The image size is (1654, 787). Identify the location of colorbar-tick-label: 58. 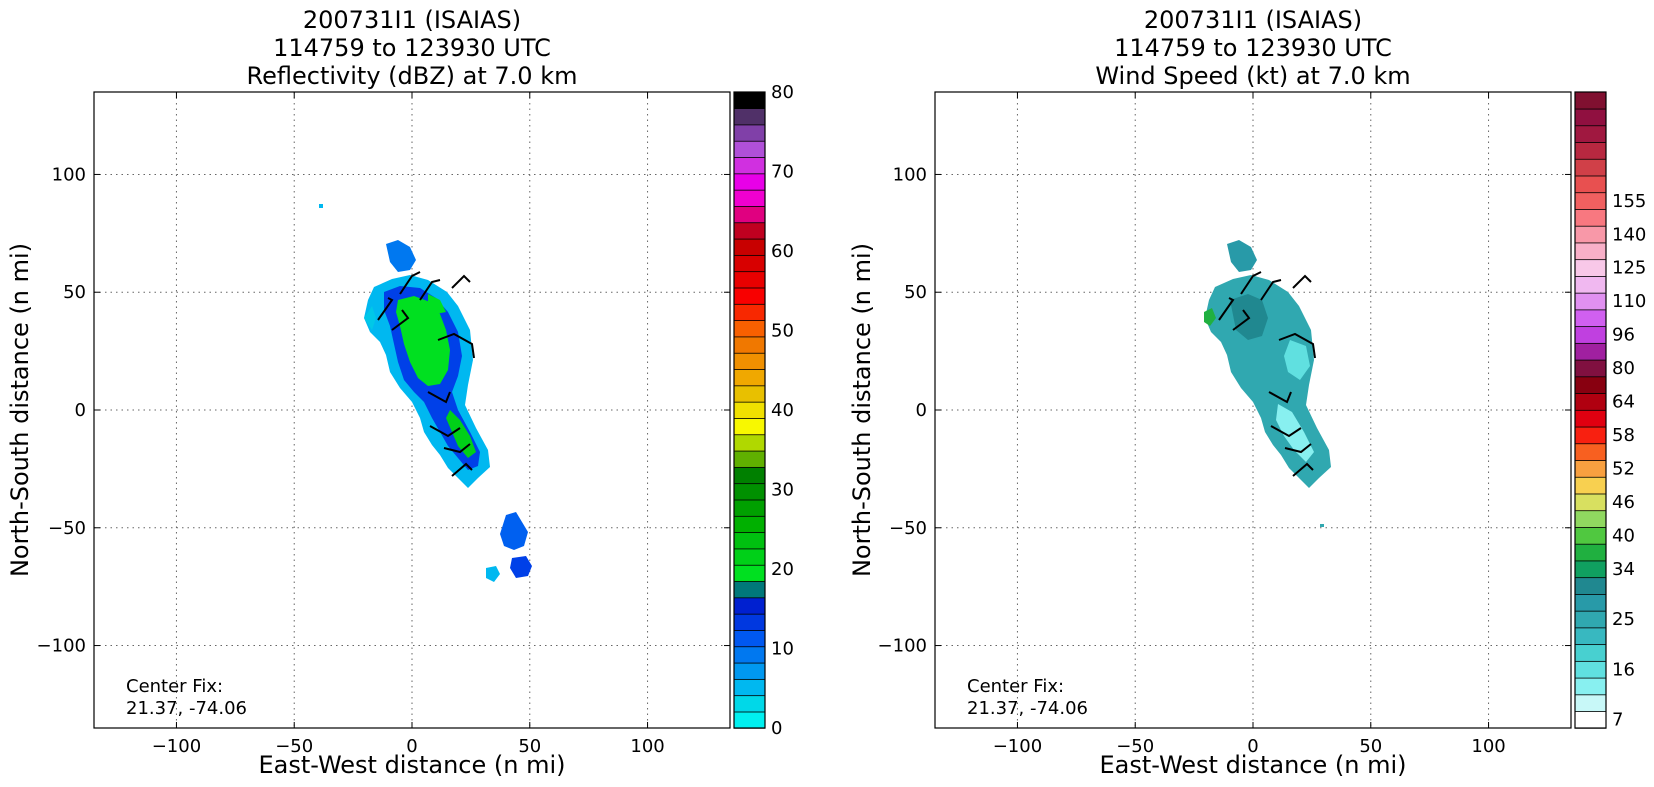
(1623, 435).